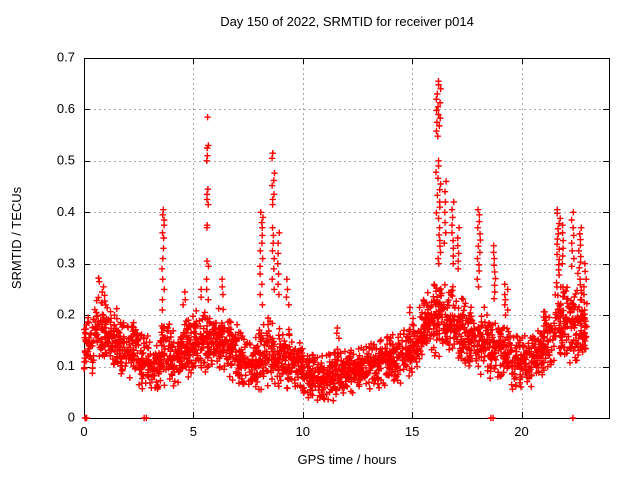 The width and height of the screenshot is (640, 480). I want to click on x-axis-label: GPS time / hours, so click(347, 459).